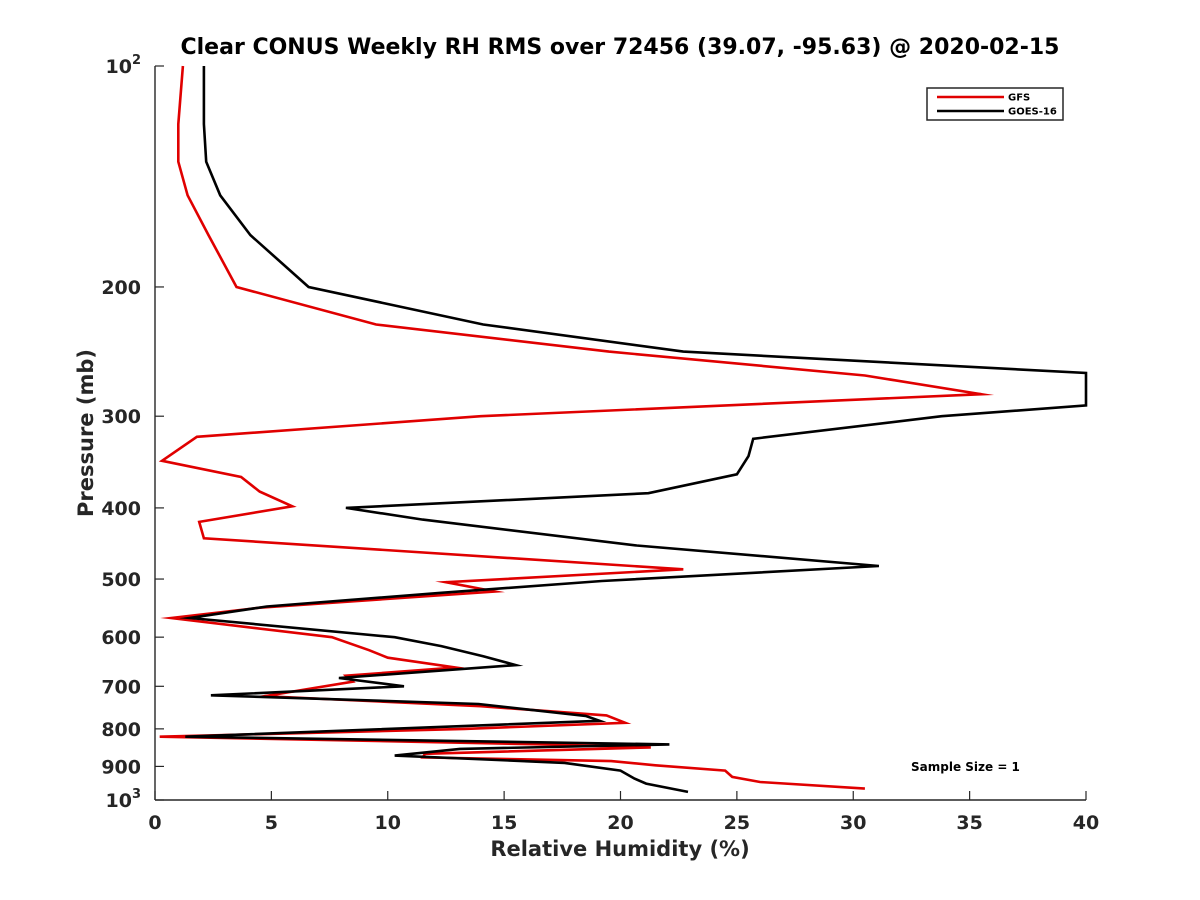 Image resolution: width=1200 pixels, height=900 pixels. Describe the element at coordinates (121, 730) in the screenshot. I see `y-tick-label: 800` at that location.